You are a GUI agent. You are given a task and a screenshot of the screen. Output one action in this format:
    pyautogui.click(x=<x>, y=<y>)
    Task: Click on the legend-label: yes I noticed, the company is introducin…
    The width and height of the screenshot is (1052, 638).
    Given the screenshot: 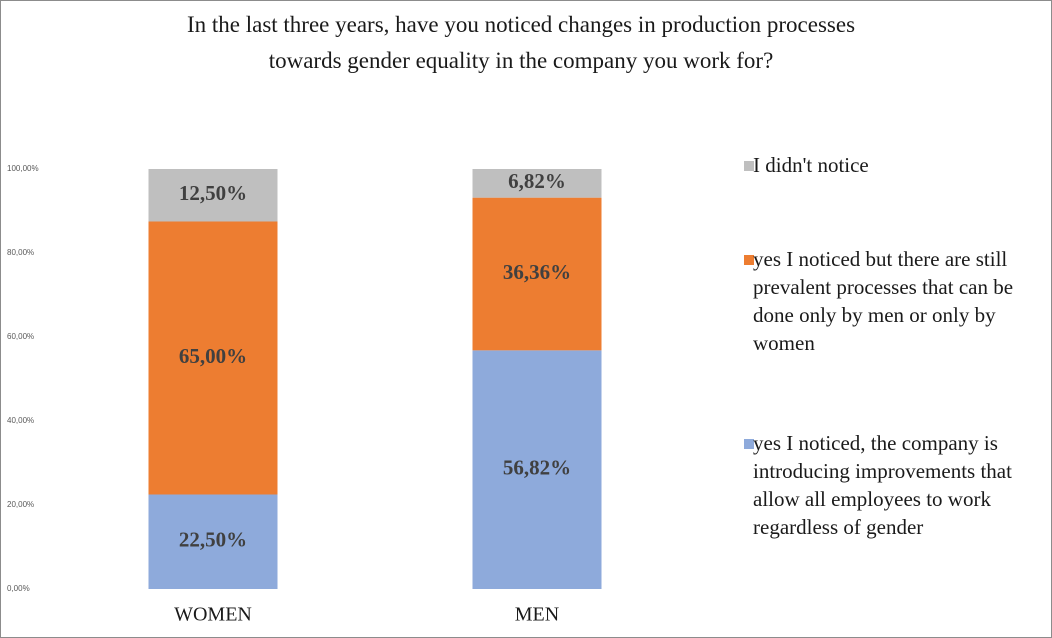 What is the action you would take?
    pyautogui.click(x=882, y=485)
    